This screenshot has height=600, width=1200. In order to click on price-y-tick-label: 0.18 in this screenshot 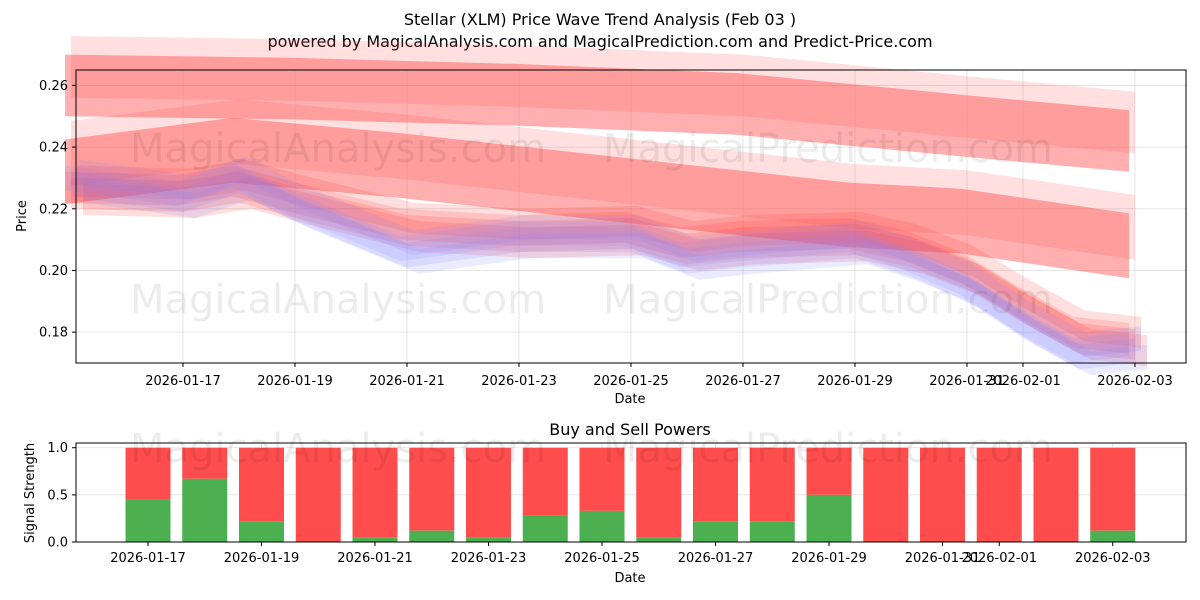, I will do `click(53, 333)`.